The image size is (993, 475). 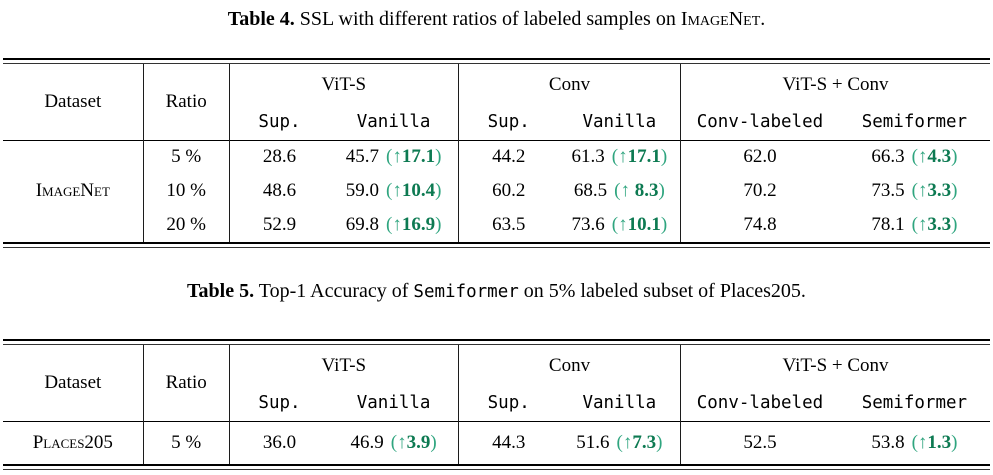 What do you see at coordinates (888, 190) in the screenshot?
I see `value: 73.5` at bounding box center [888, 190].